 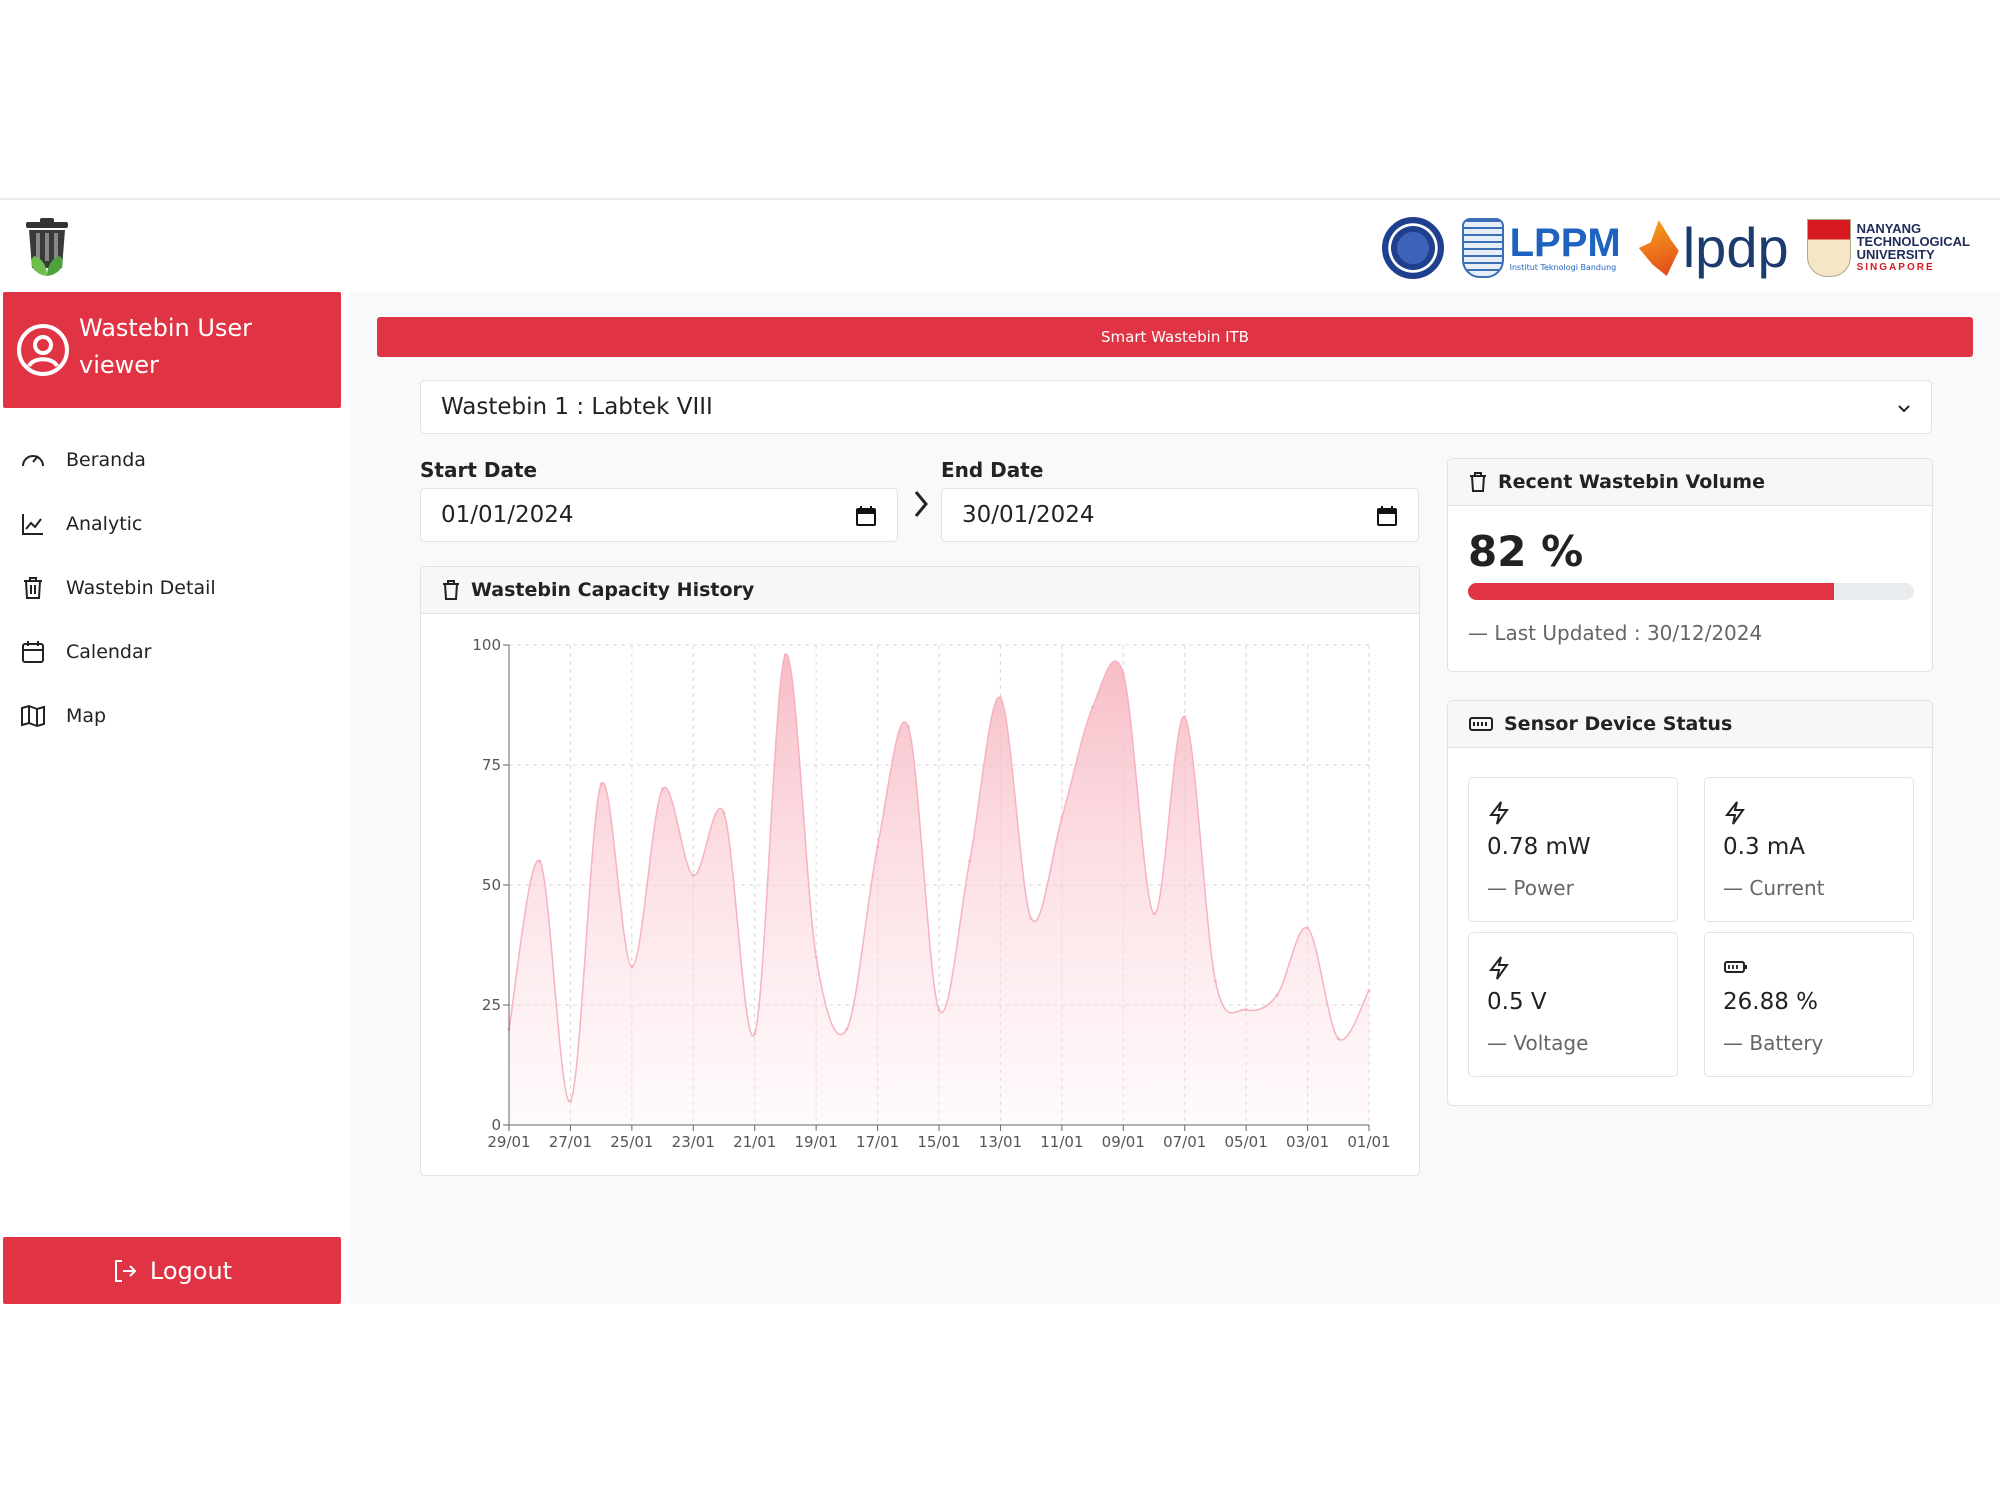 I want to click on y-tick-label: 75, so click(x=491, y=765).